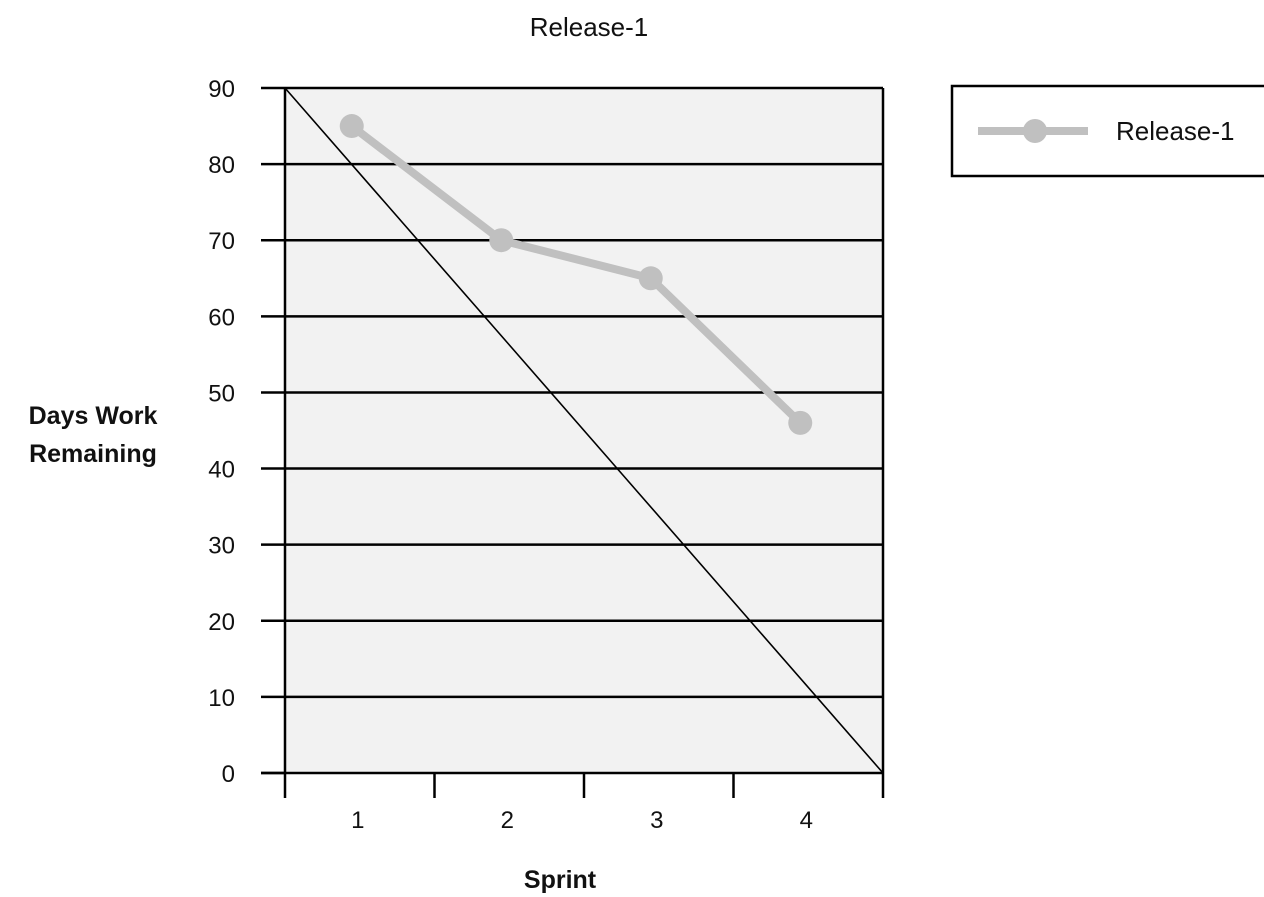 Image resolution: width=1264 pixels, height=897 pixels. Describe the element at coordinates (221, 393) in the screenshot. I see `y-tick-label-50: 50` at that location.